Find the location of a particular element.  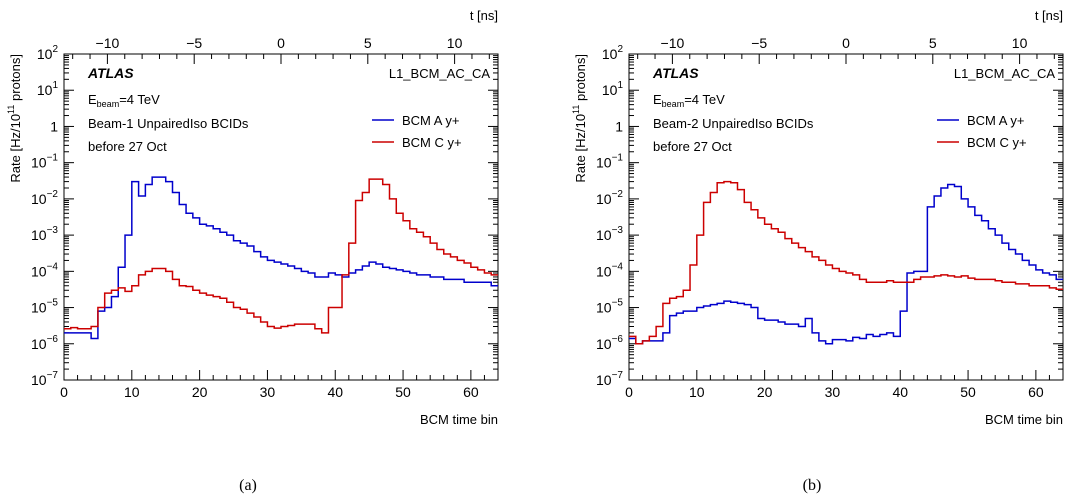

panel-caption: (a) is located at coordinates (248, 485).